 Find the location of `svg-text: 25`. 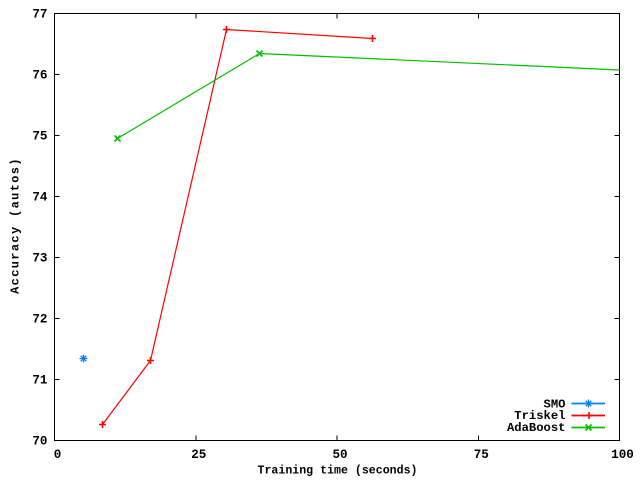

svg-text: 25 is located at coordinates (198, 455).